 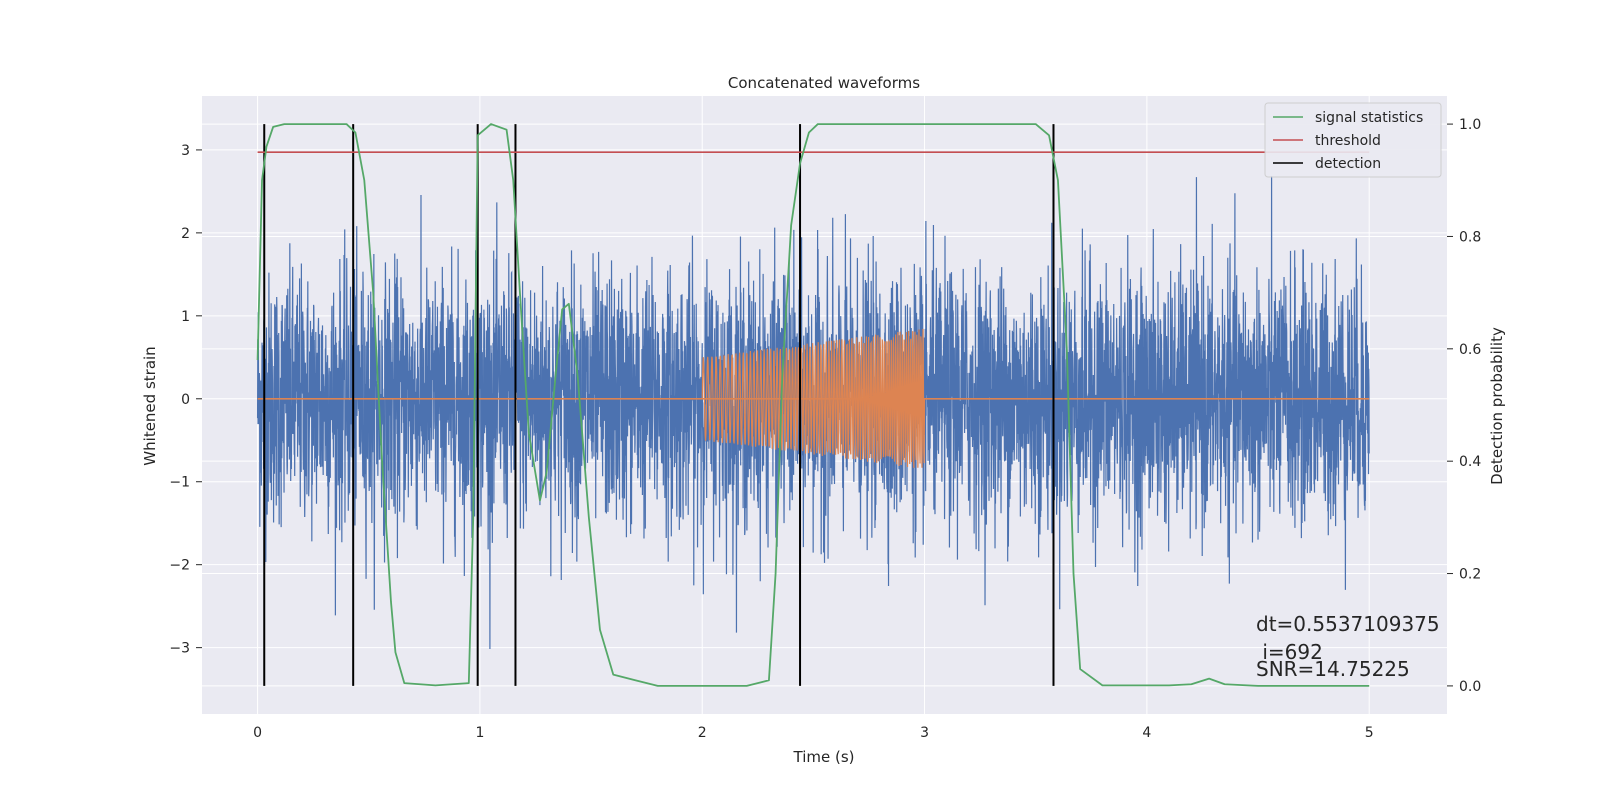 What do you see at coordinates (1146, 733) in the screenshot?
I see `x-tick-label: 4` at bounding box center [1146, 733].